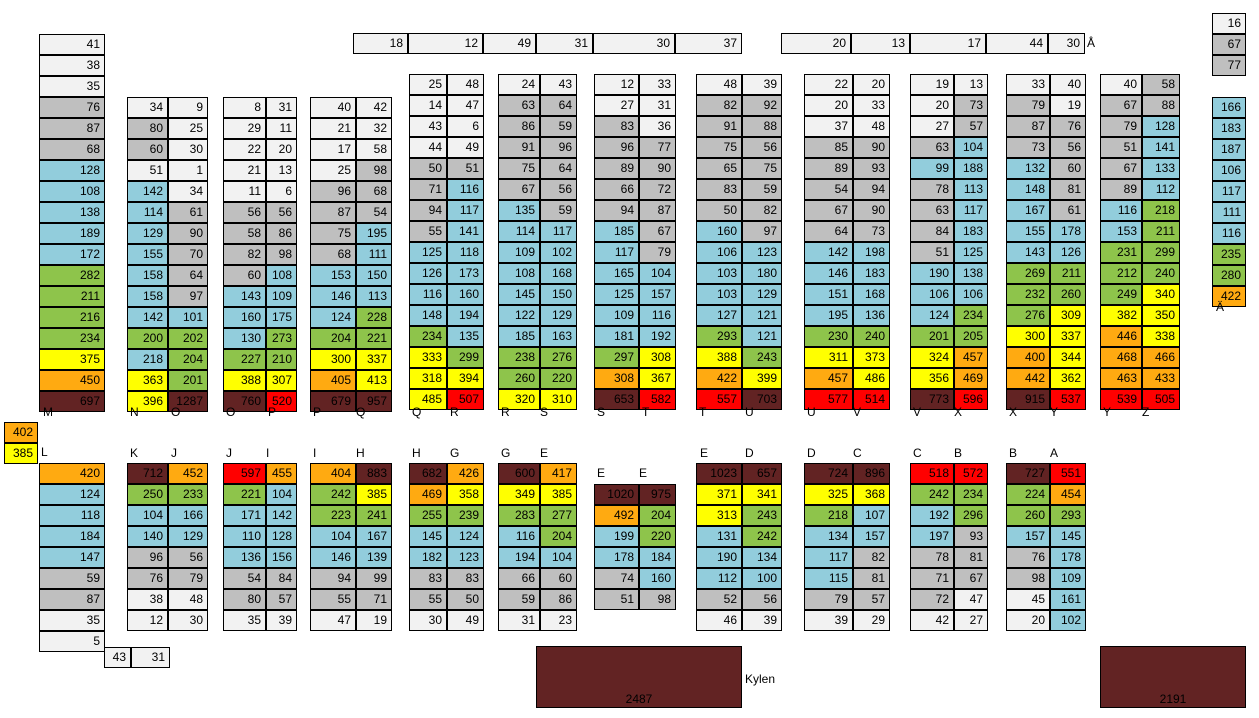 Image resolution: width=1259 pixels, height=718 pixels. Describe the element at coordinates (465, 168) in the screenshot. I see `cell-r-4: 51` at that location.